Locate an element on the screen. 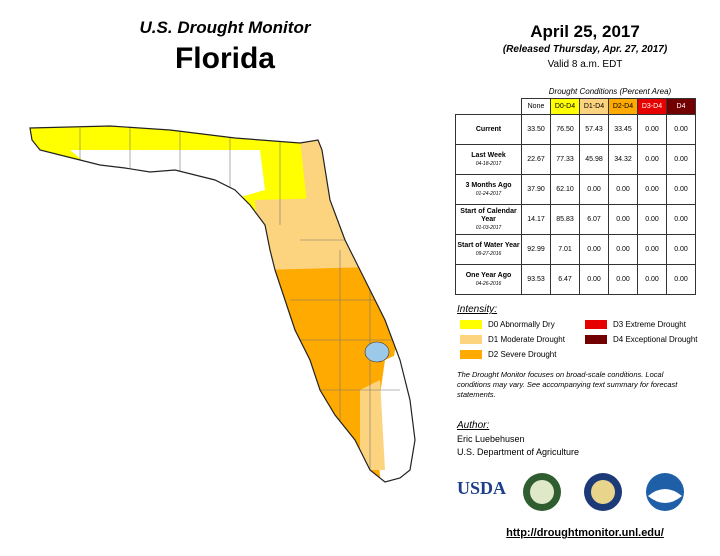 The height and width of the screenshot is (556, 720). agency-logos is located at coordinates (603, 492).